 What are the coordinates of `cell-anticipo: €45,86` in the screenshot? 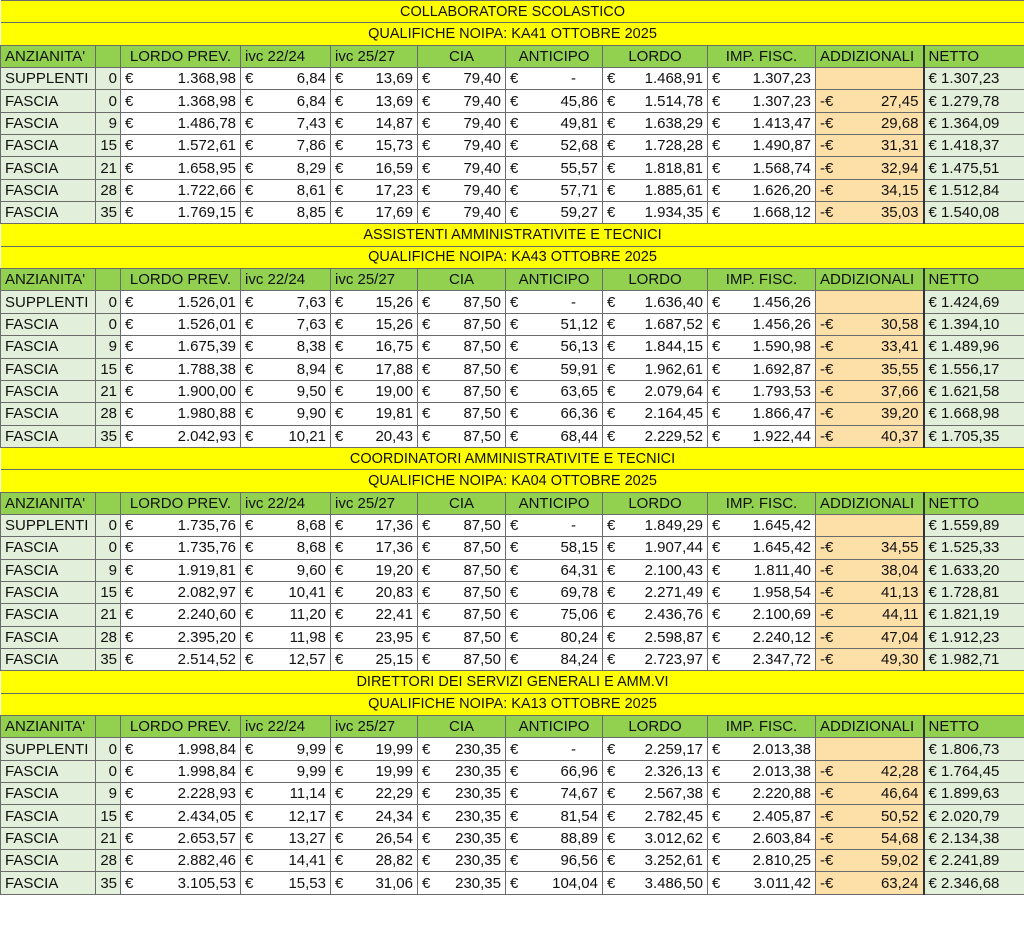 It's located at (554, 101).